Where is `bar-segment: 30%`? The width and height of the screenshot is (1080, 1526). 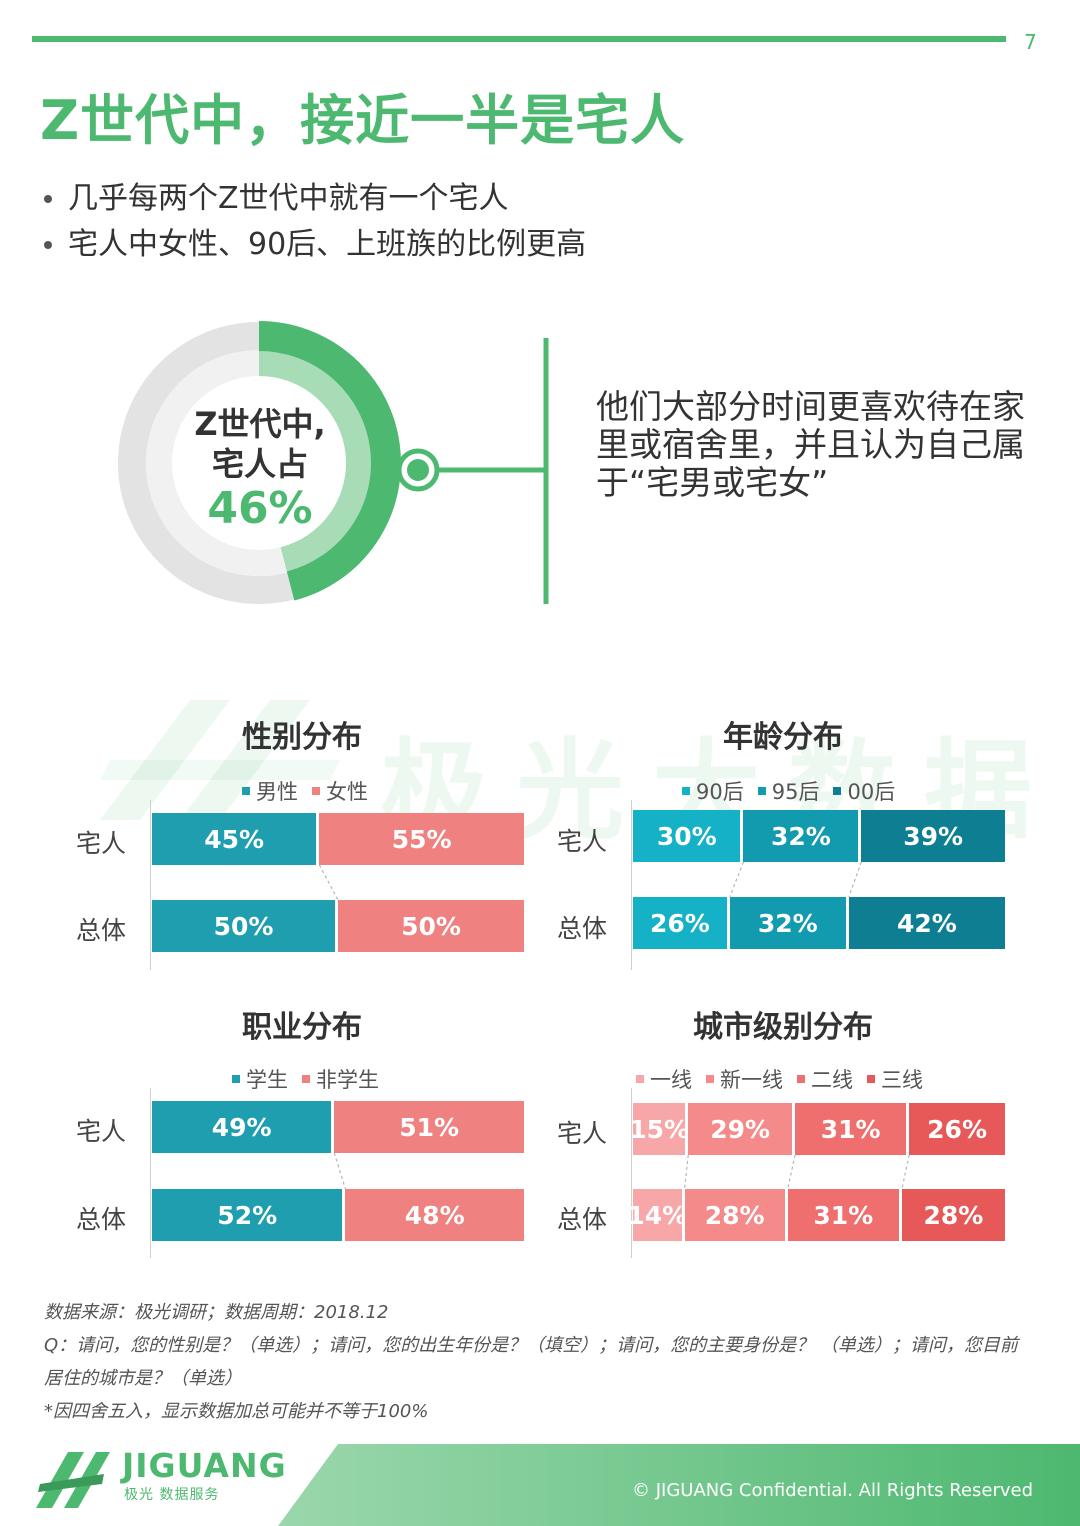 bar-segment: 30% is located at coordinates (688, 836).